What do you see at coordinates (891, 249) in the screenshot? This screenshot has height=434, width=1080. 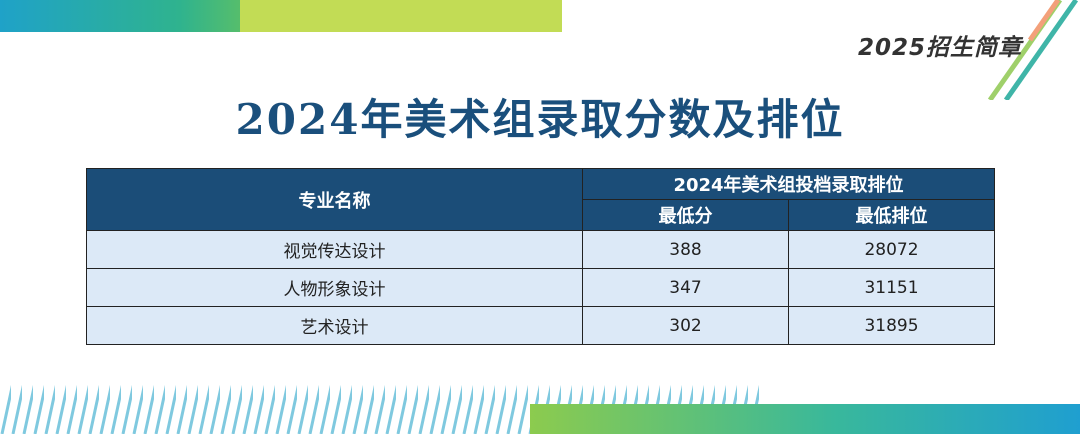 I see `cell-min-rank: 28072` at bounding box center [891, 249].